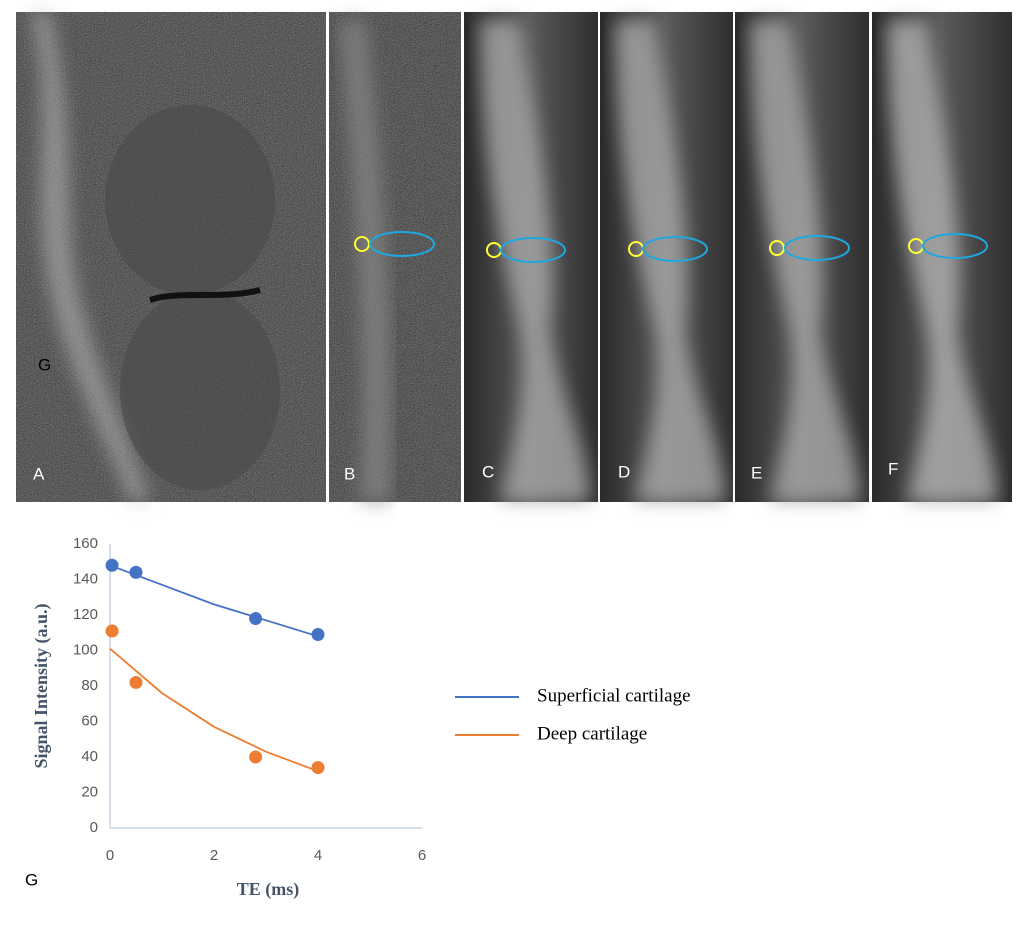 This screenshot has height=945, width=1030. What do you see at coordinates (592, 733) in the screenshot?
I see `legend-label: Deep cartilage` at bounding box center [592, 733].